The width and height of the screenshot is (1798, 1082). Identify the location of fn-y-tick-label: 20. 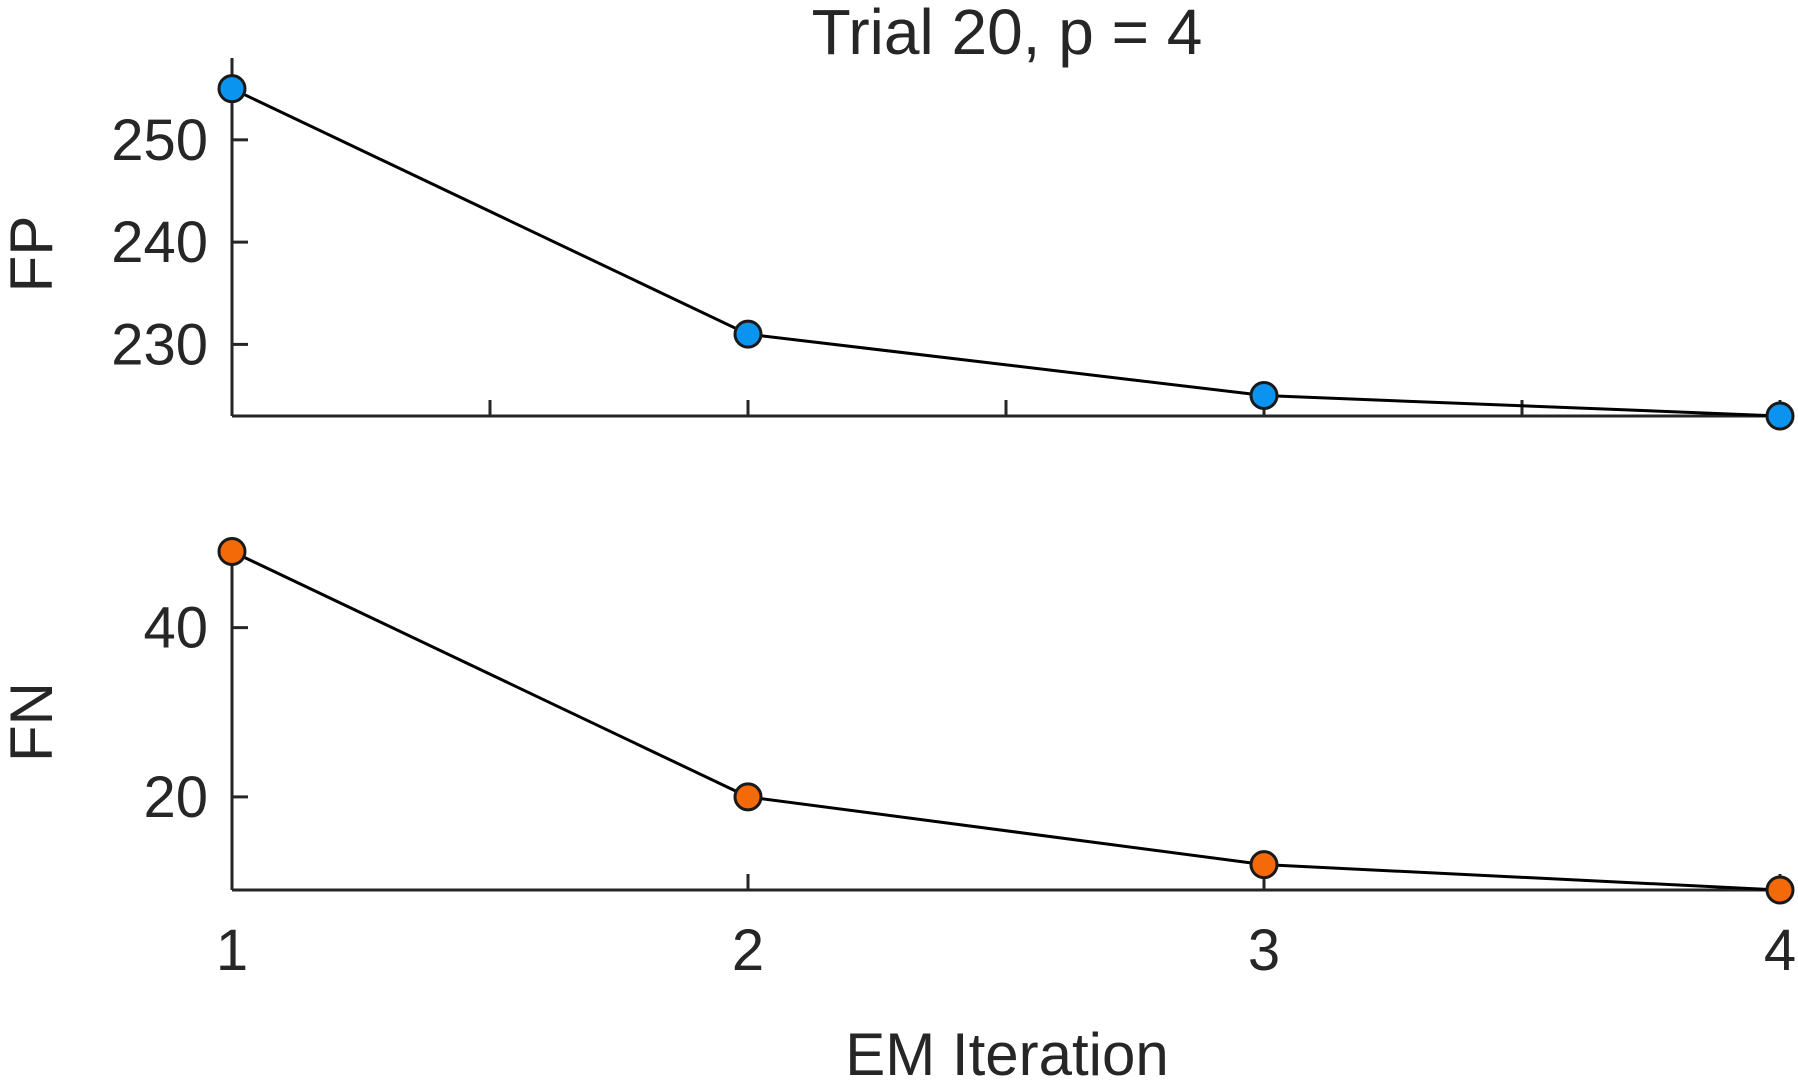
(175, 797).